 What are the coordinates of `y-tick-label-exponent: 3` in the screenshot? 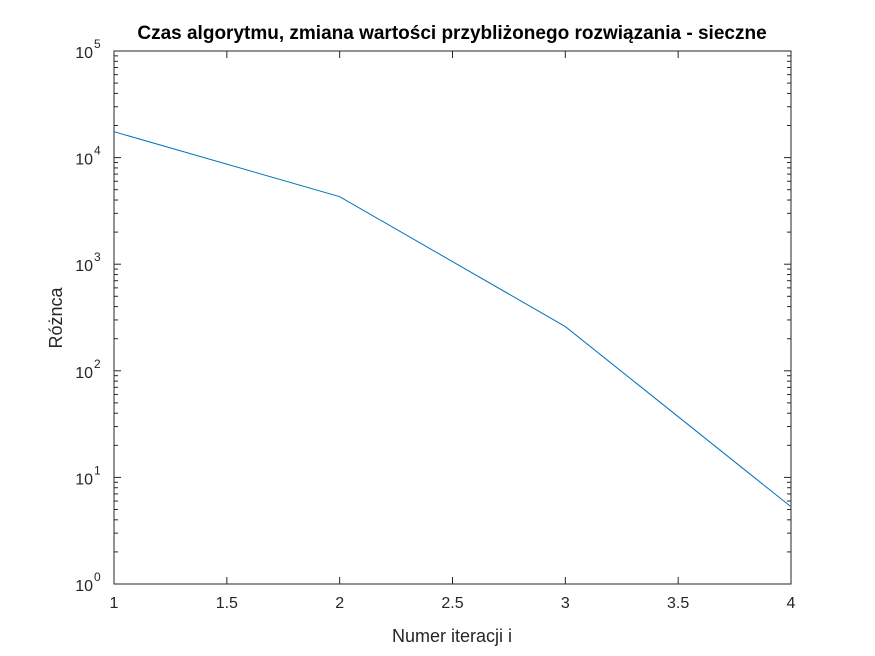 It's located at (97, 257).